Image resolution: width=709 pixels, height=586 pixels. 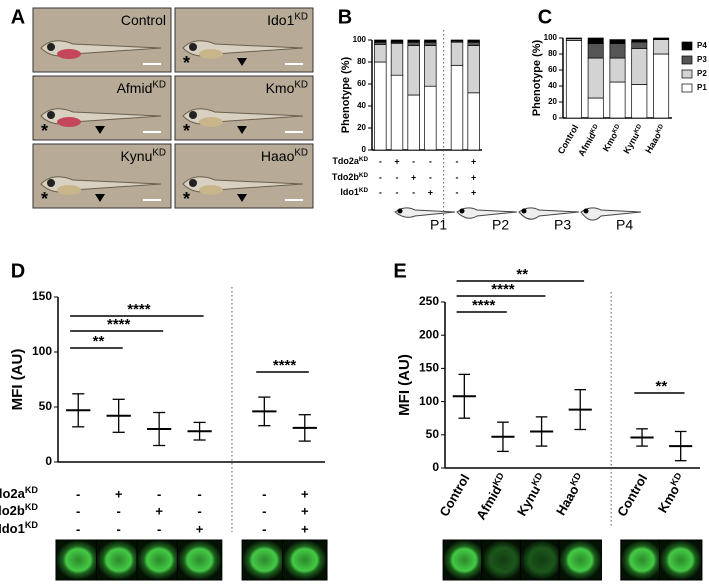 What do you see at coordinates (399, 271) in the screenshot?
I see `panel-letter: E` at bounding box center [399, 271].